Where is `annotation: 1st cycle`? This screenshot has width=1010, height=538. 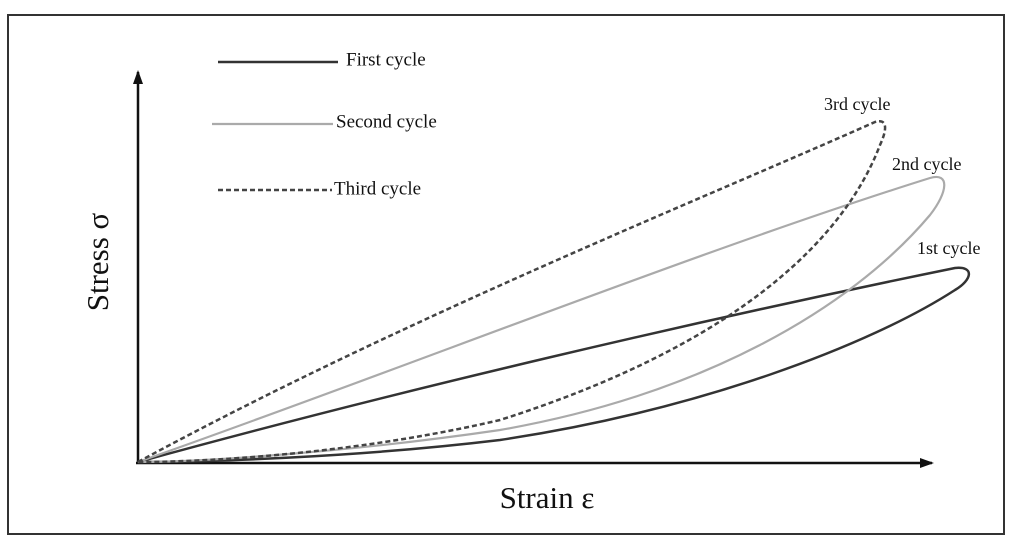 annotation: 1st cycle is located at coordinates (948, 248).